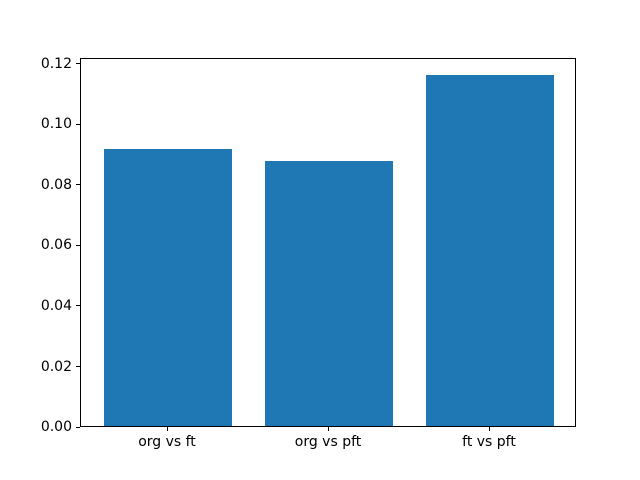 Image resolution: width=640 pixels, height=480 pixels. I want to click on bar-ft-vs-pft, so click(490, 250).